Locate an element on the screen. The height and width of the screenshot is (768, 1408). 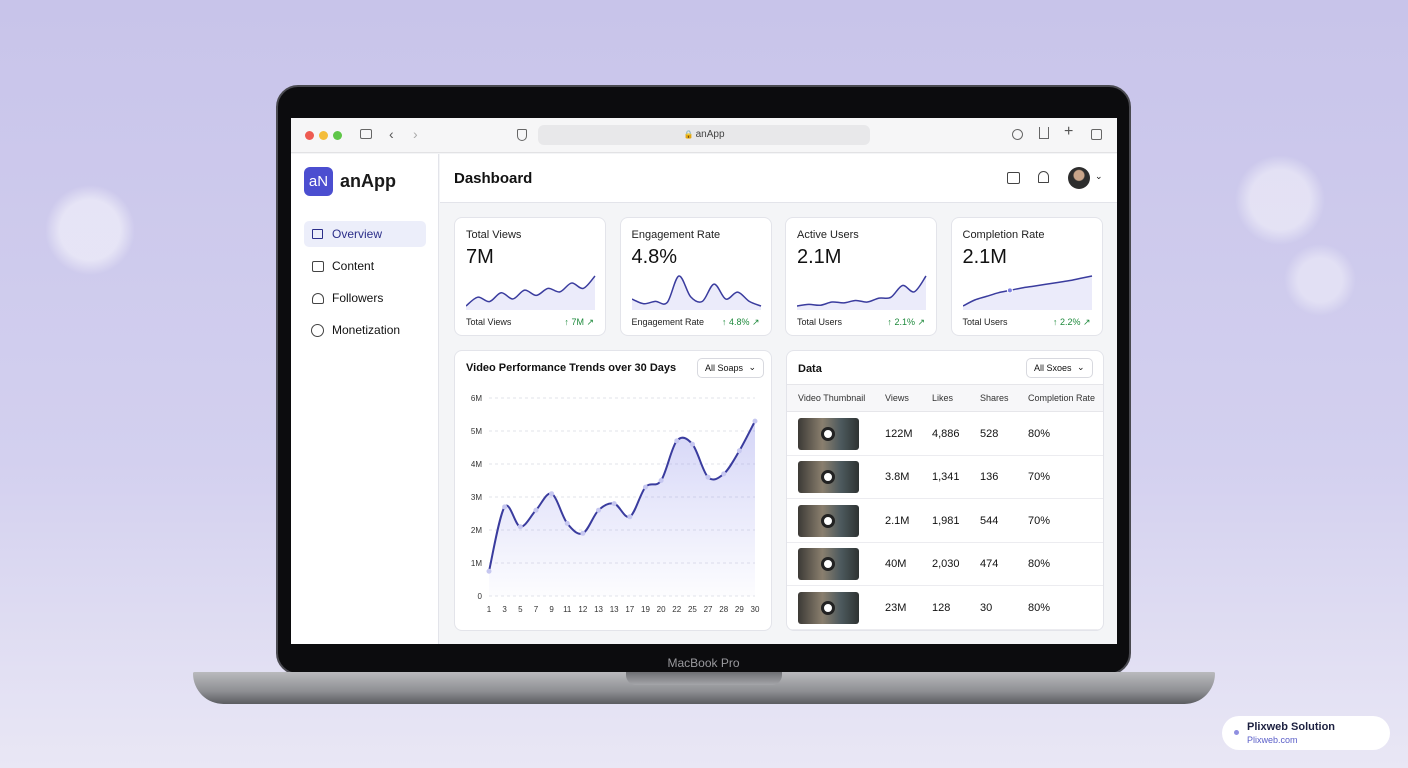
table-filter: All Sxoes ⌄ is located at coordinates (1059, 368).